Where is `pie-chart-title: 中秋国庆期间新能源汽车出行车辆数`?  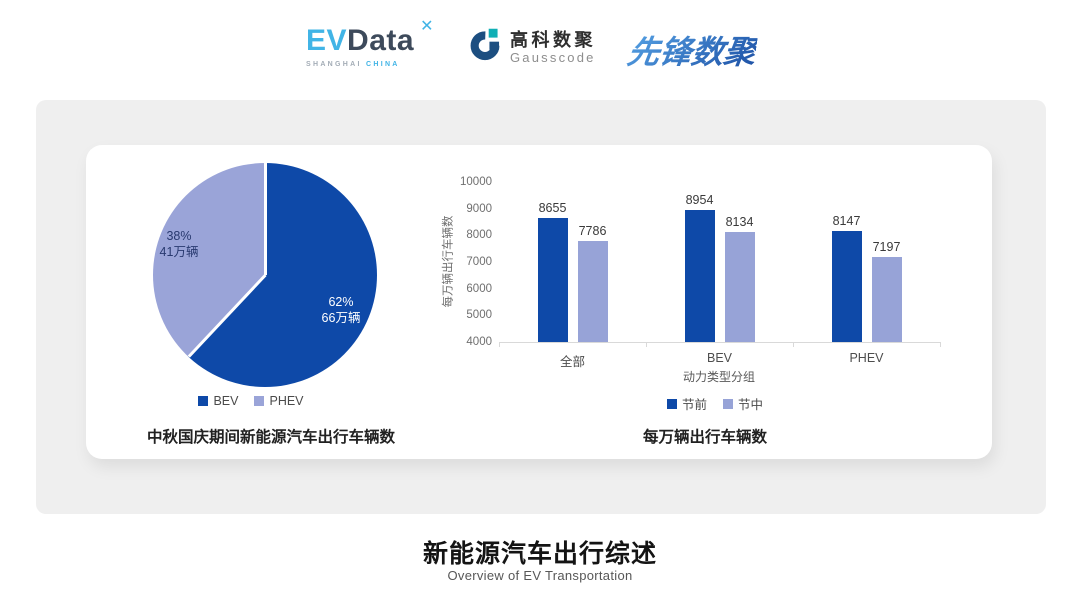 pie-chart-title: 中秋国庆期间新能源汽车出行车辆数 is located at coordinates (270, 437).